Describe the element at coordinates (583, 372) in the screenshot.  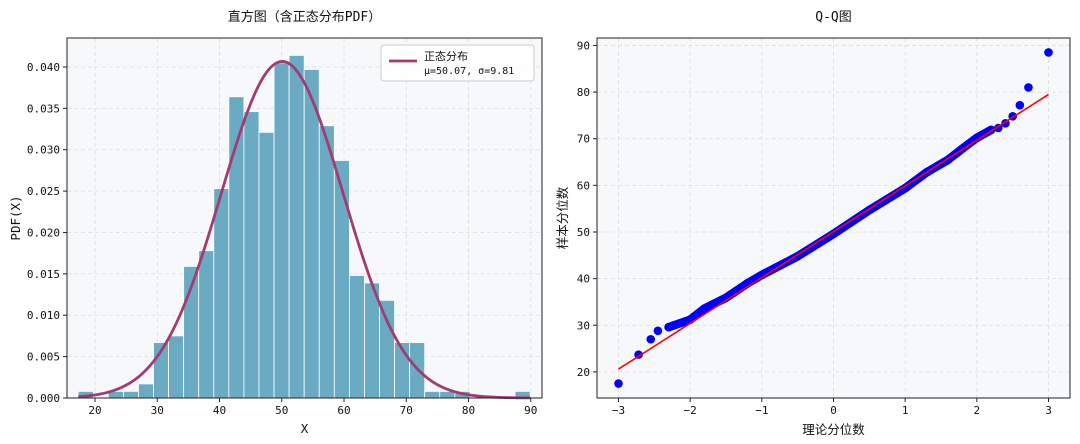
I see `qq-y-tick-label: 20` at that location.